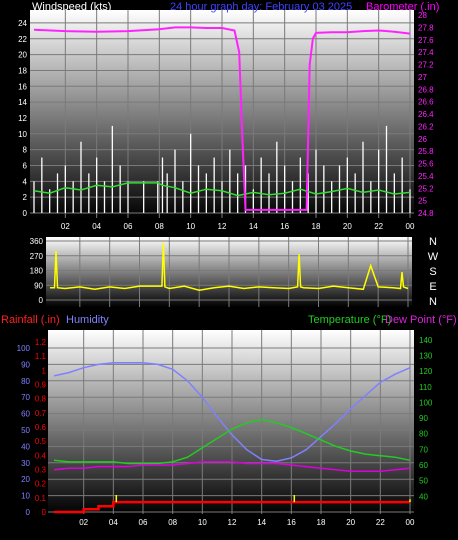 The width and height of the screenshot is (458, 540). Describe the element at coordinates (426, 164) in the screenshot. I see `baro-tick-label: 25.6` at that location.